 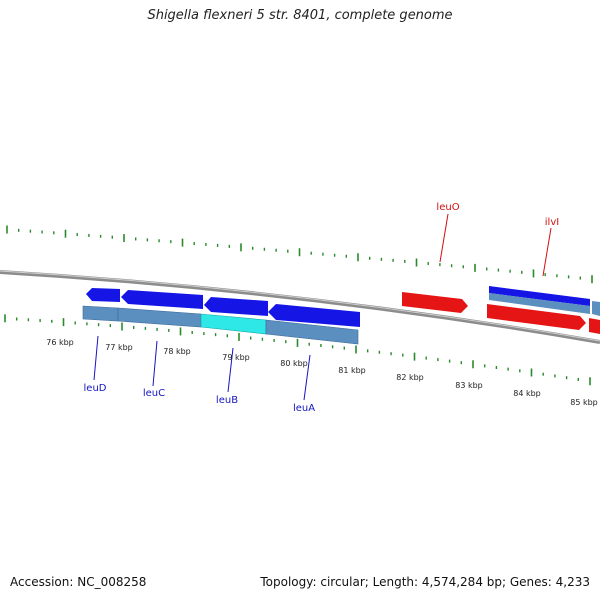 What do you see at coordinates (312, 332) in the screenshot?
I see `cds-leuA` at bounding box center [312, 332].